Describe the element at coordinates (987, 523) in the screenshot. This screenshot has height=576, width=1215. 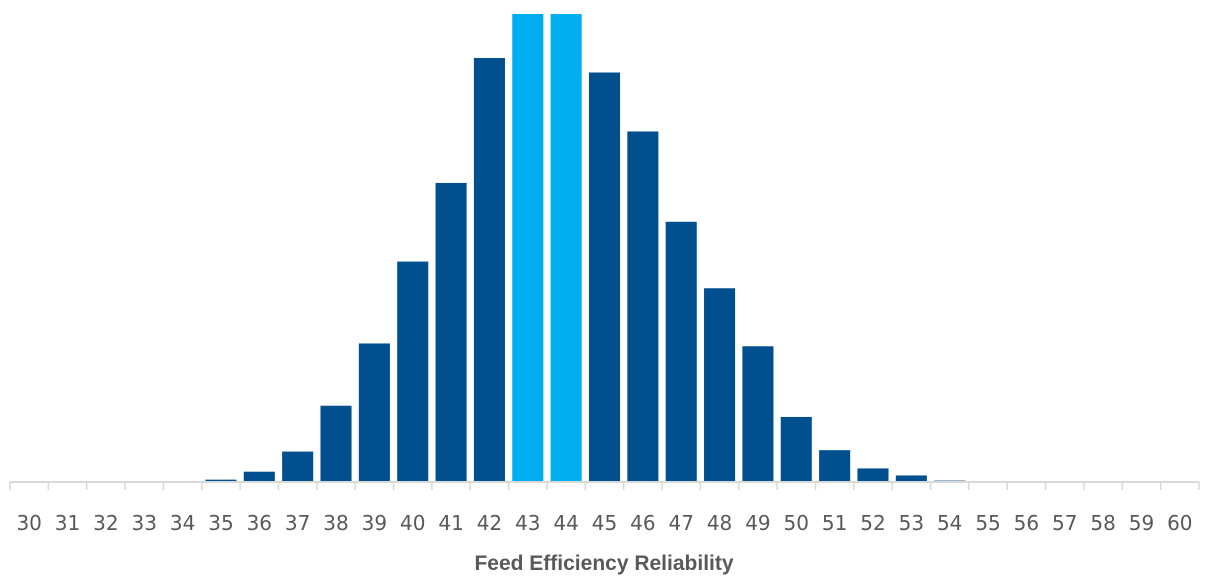
I see `x-tick-label-55: 55` at that location.